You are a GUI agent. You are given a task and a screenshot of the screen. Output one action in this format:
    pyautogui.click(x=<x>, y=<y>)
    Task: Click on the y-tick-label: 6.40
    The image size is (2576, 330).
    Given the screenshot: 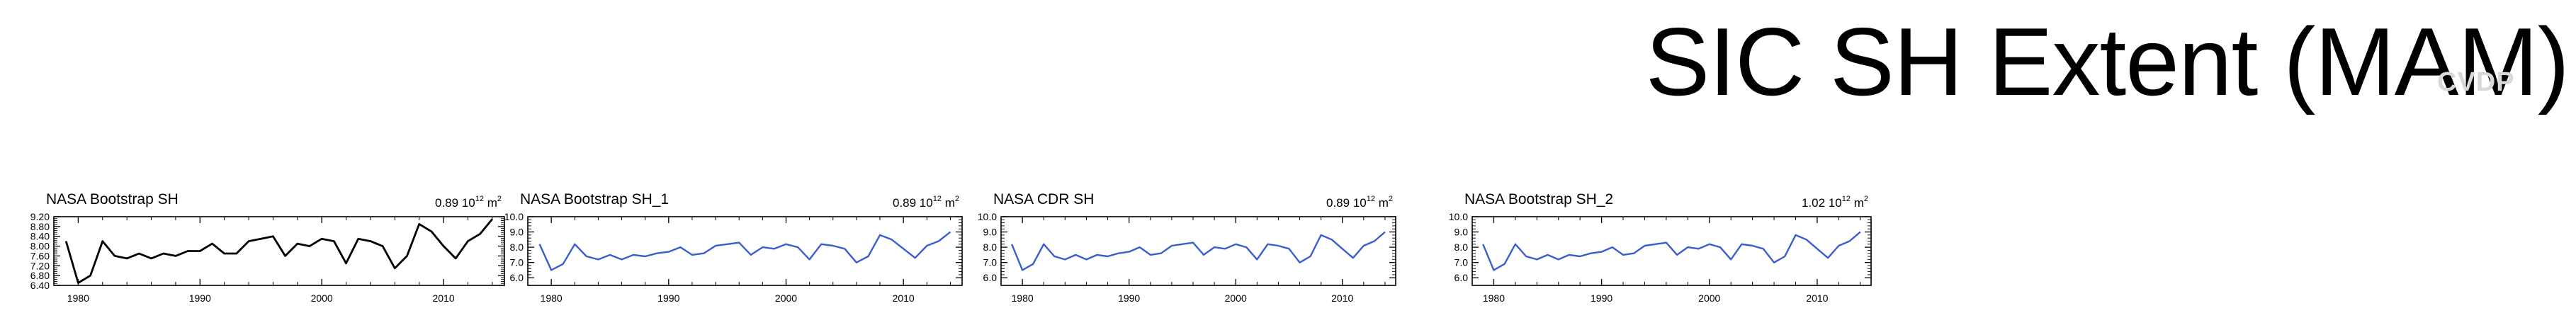 What is the action you would take?
    pyautogui.click(x=40, y=285)
    